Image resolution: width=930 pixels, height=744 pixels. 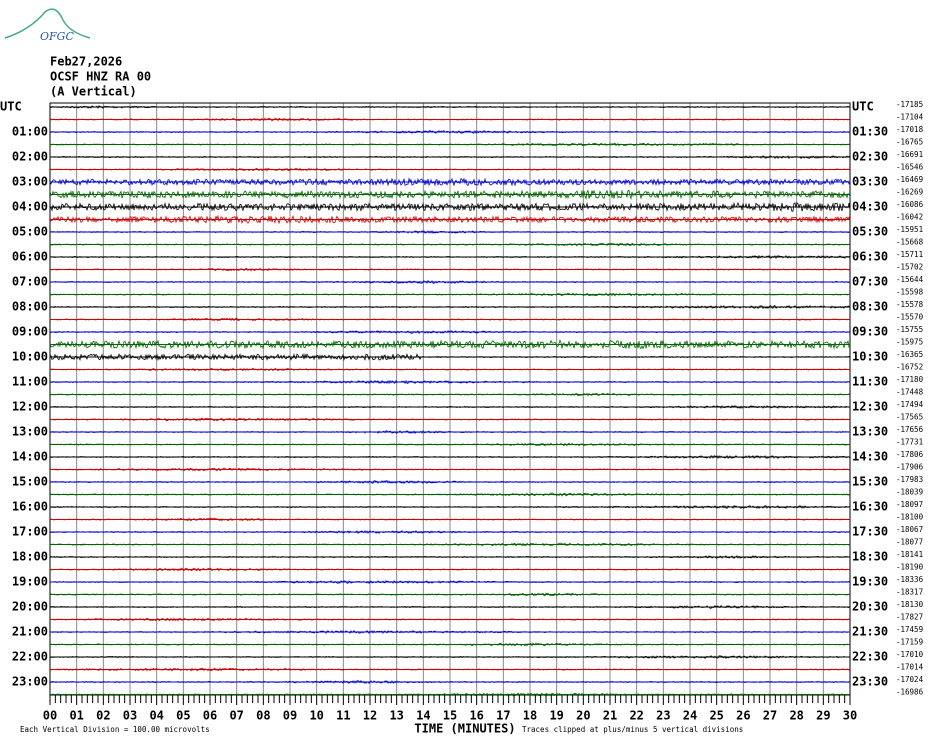 What do you see at coordinates (870, 307) in the screenshot?
I see `hour-label-right: 08:30` at bounding box center [870, 307].